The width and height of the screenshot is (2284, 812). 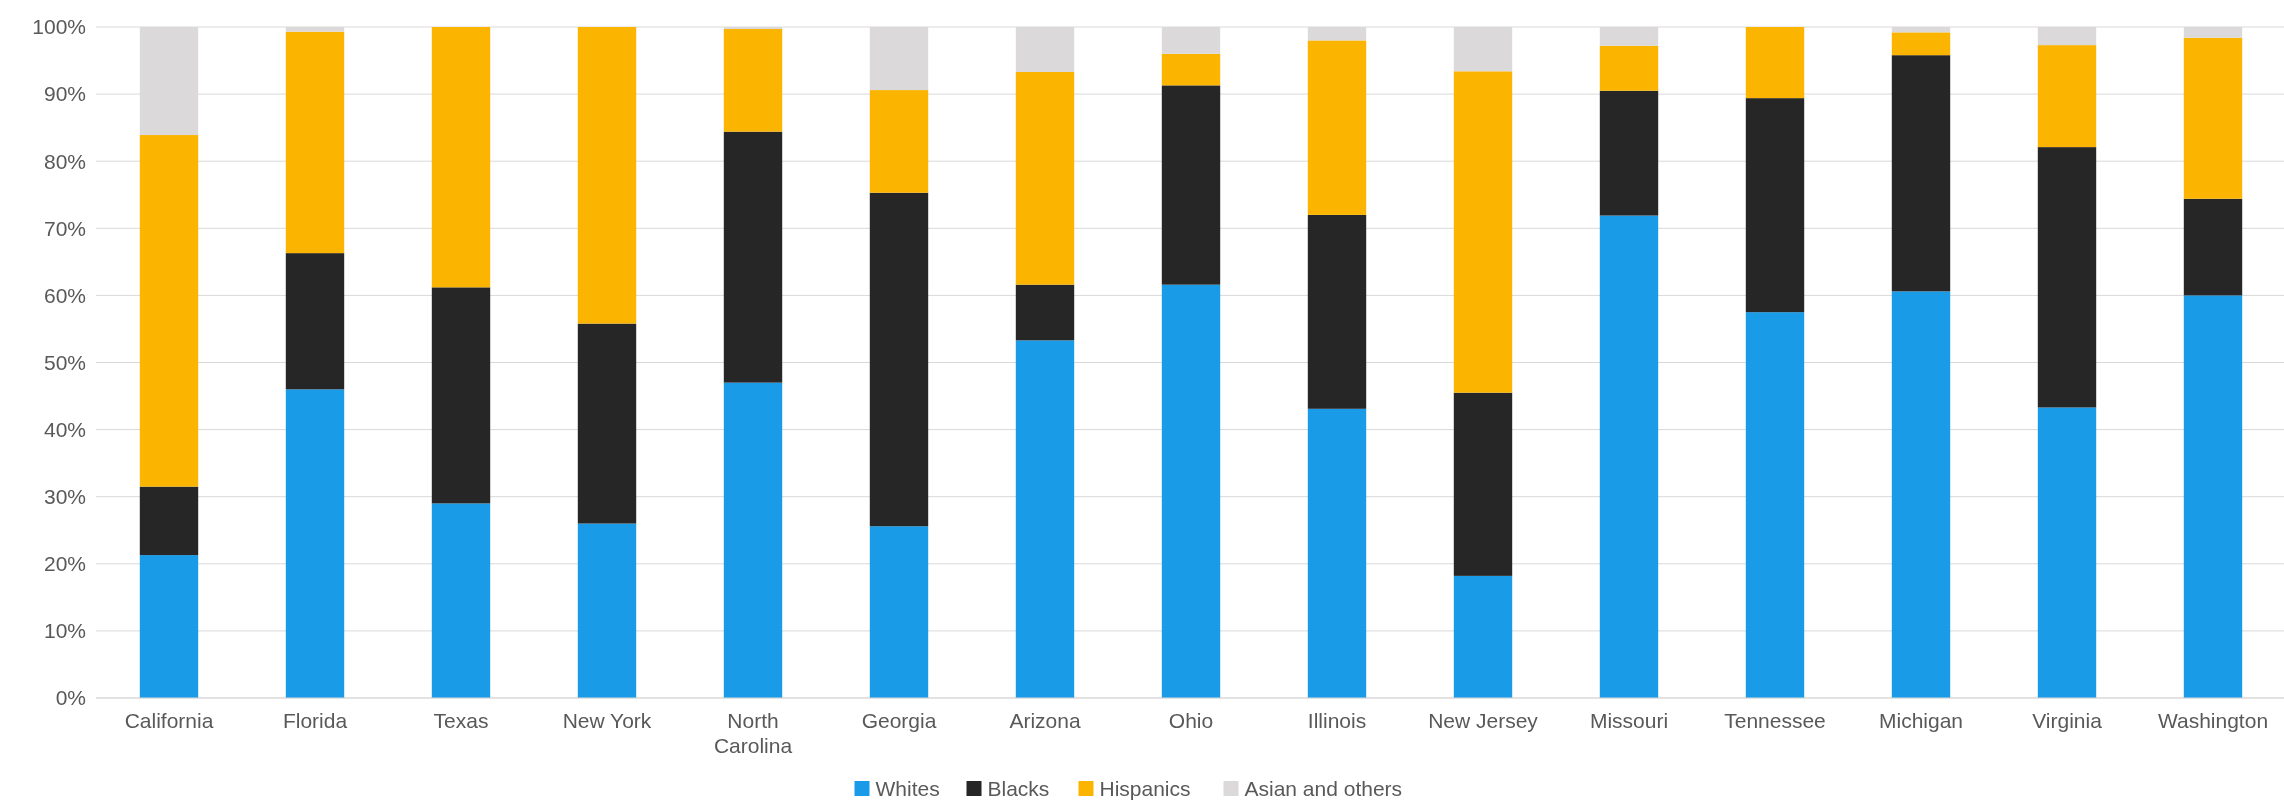 What do you see at coordinates (64, 362) in the screenshot?
I see `y-tick-label: 50%` at bounding box center [64, 362].